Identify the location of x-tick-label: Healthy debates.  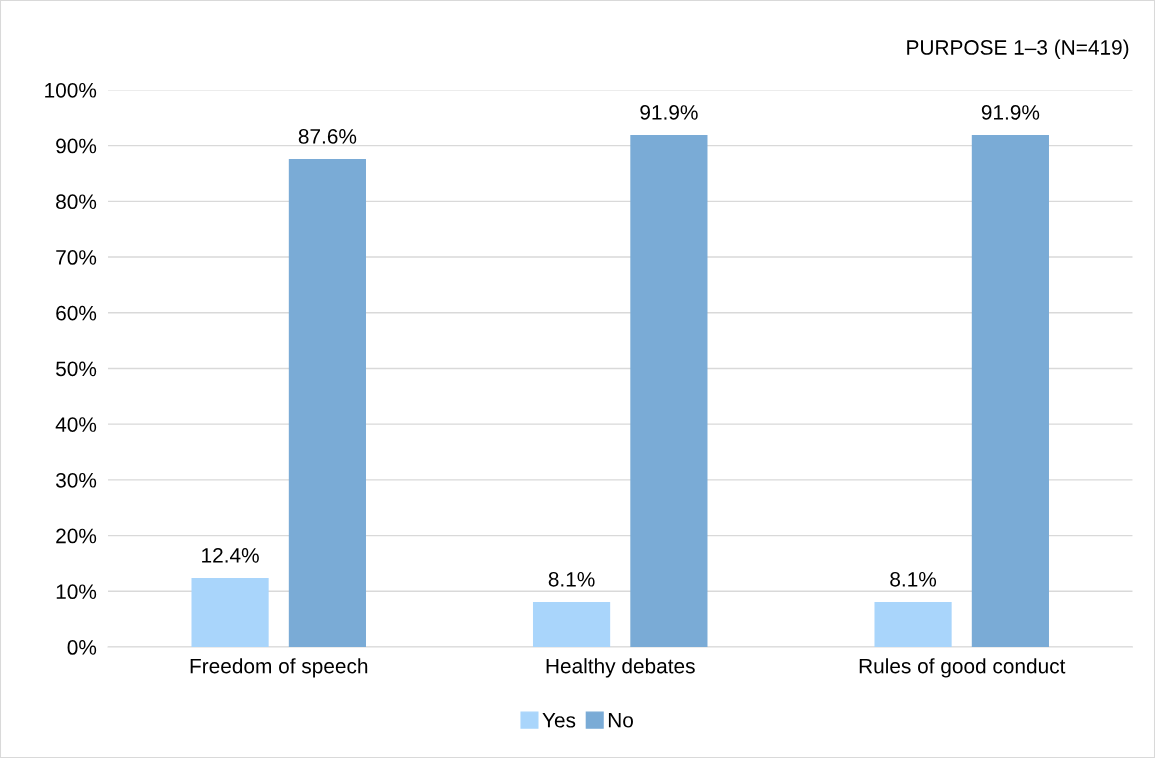
(620, 668).